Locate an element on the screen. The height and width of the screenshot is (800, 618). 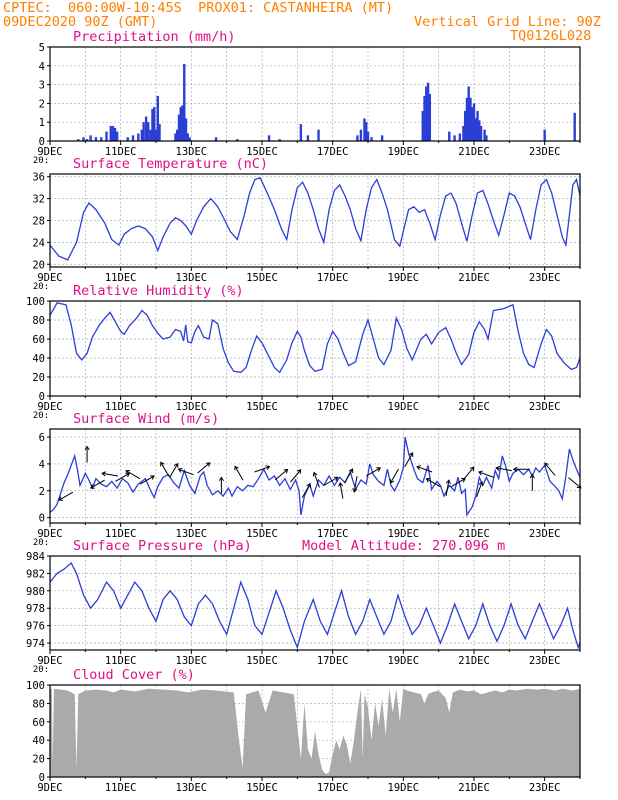
panel-title: Relative Humidity (%) is located at coordinates (158, 291).